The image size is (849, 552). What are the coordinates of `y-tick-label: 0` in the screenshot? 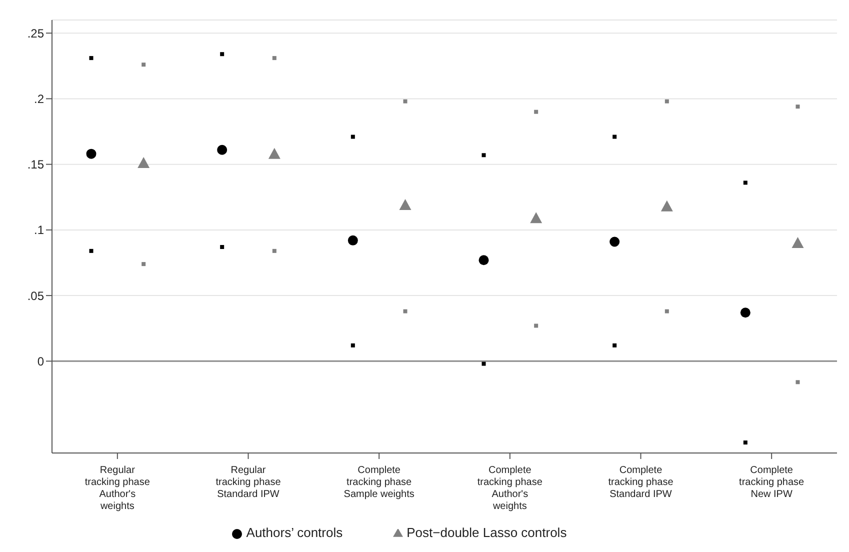 It's located at (40, 361).